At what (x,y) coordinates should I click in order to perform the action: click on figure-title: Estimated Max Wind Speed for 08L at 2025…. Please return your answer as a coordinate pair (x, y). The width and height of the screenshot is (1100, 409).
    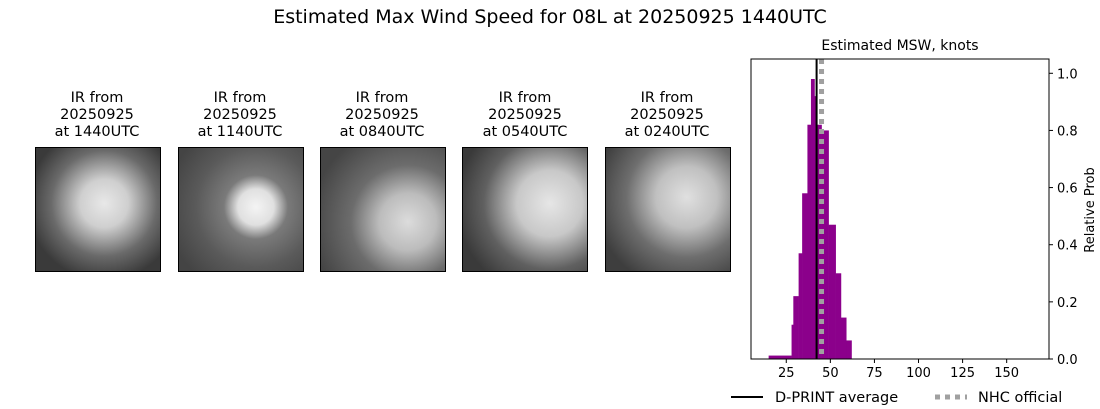
    Looking at the image, I should click on (550, 17).